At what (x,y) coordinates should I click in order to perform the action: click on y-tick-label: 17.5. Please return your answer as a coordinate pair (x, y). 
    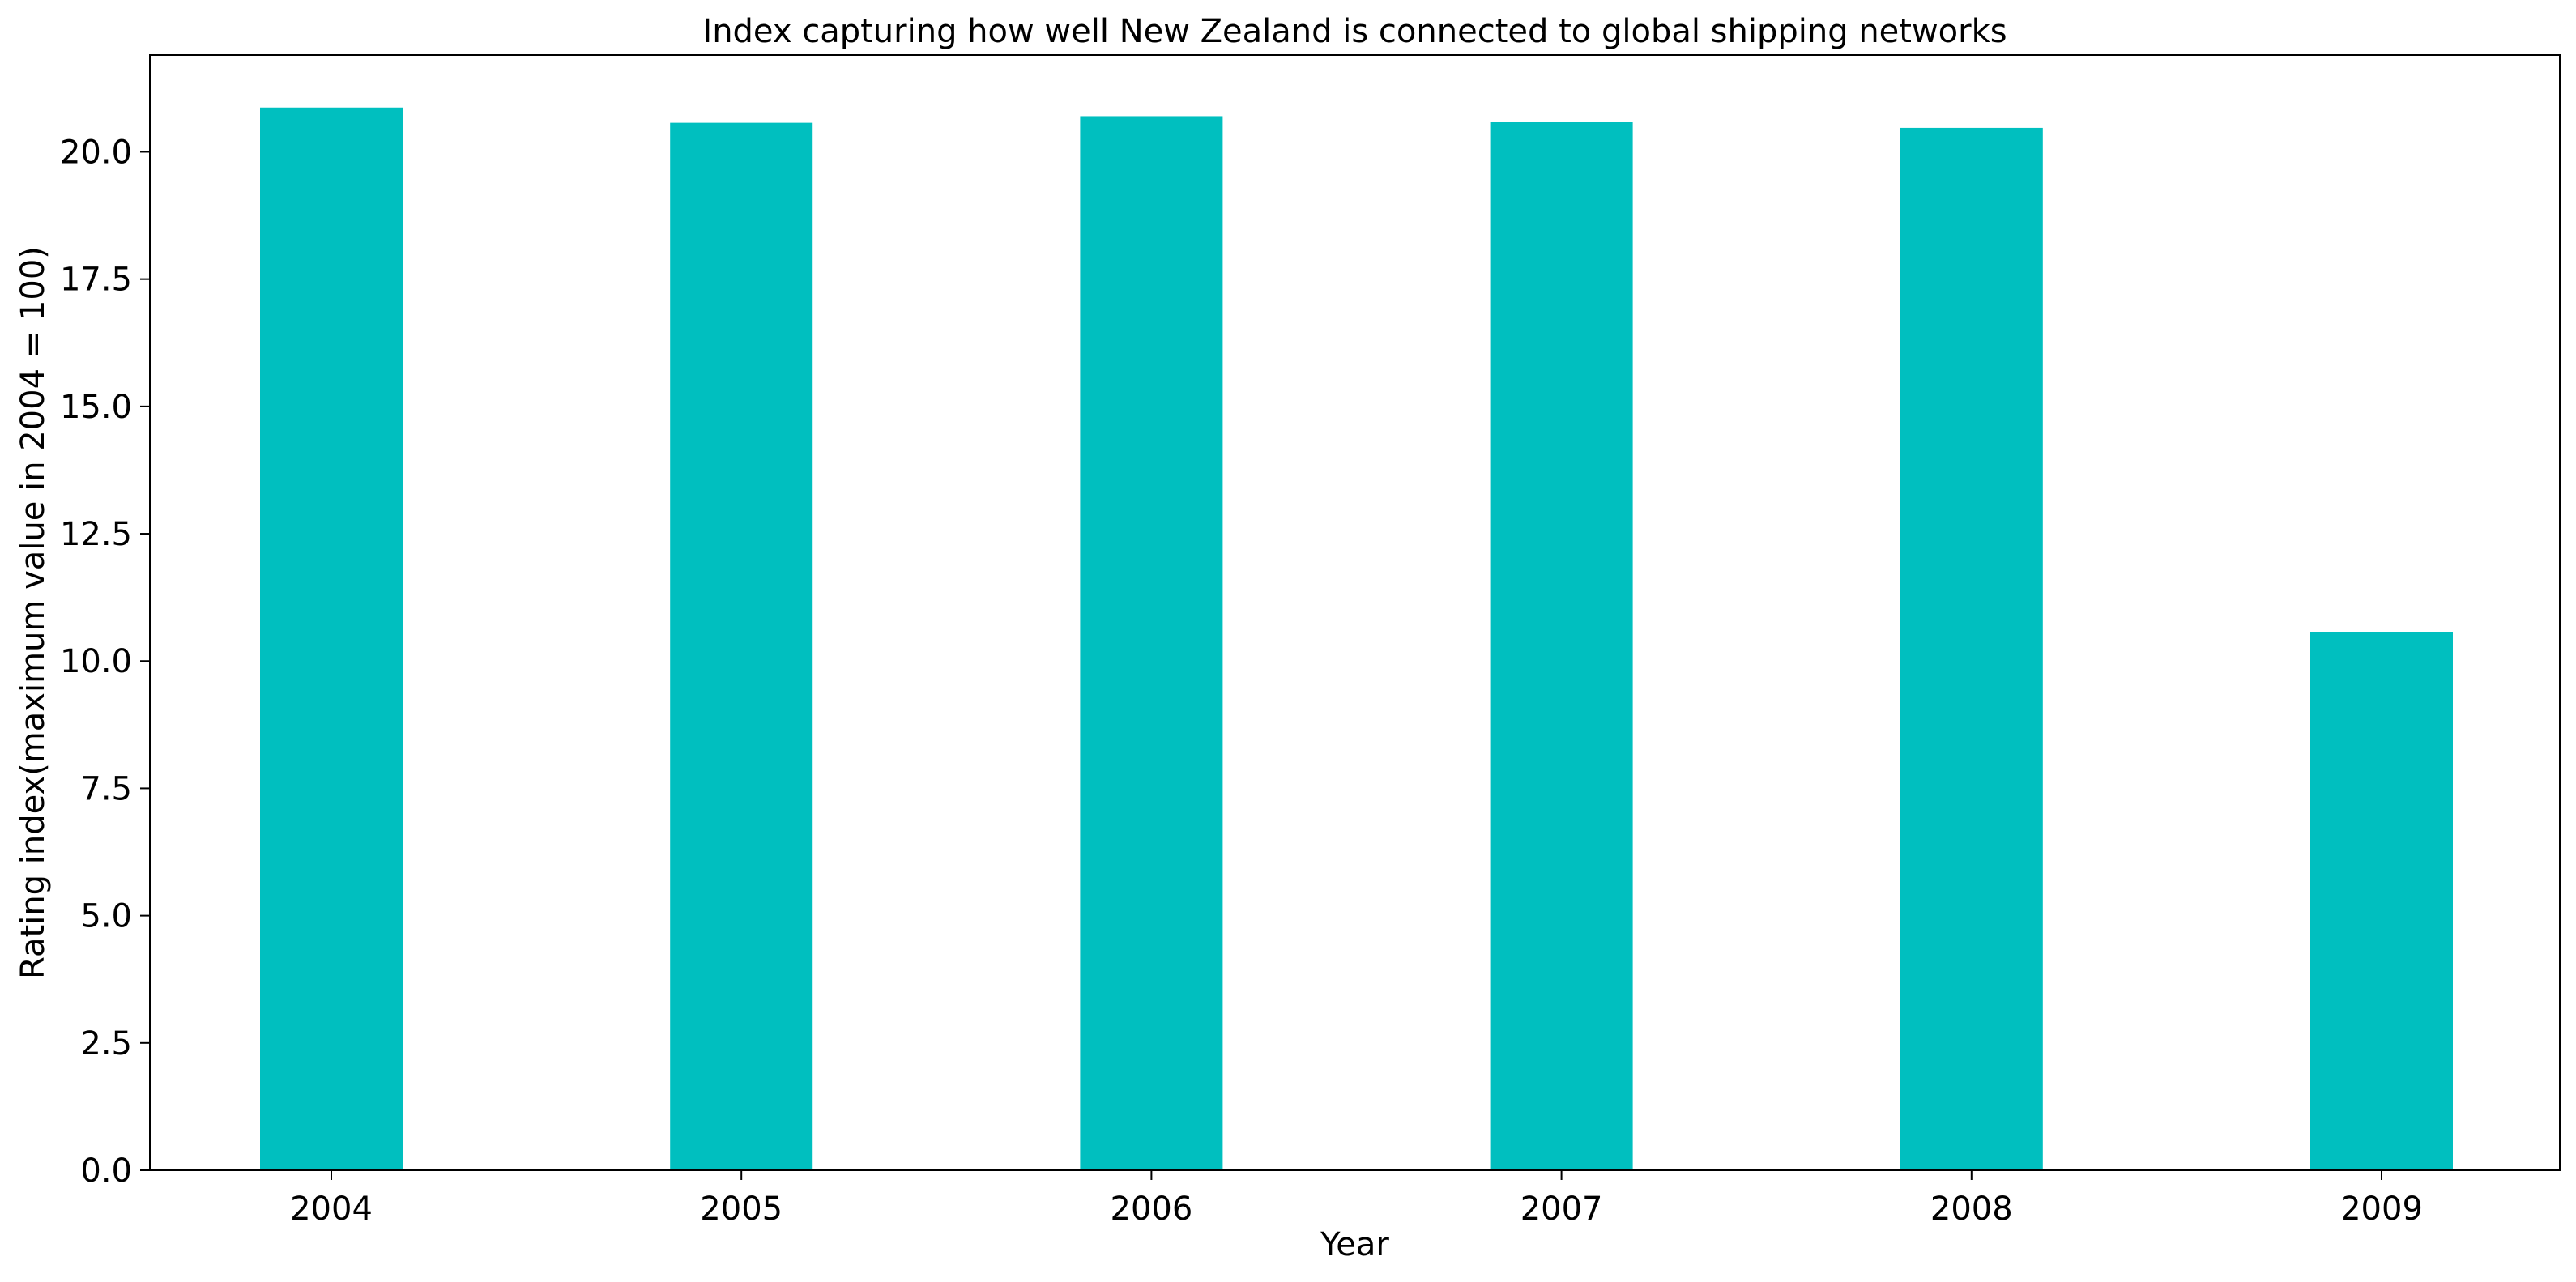
    Looking at the image, I should click on (96, 280).